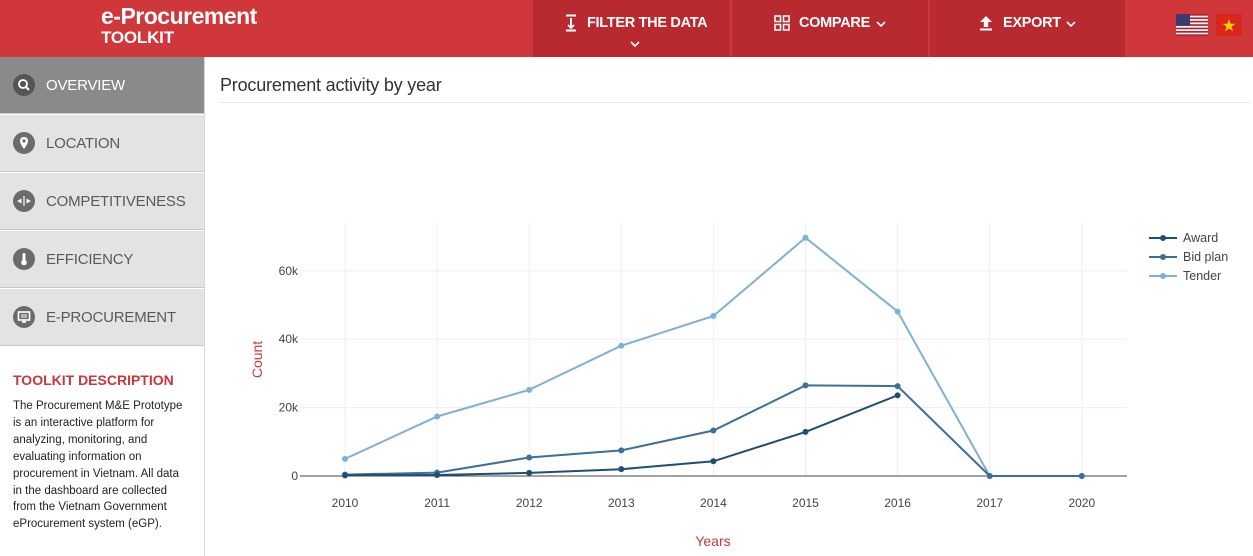  Describe the element at coordinates (257, 359) in the screenshot. I see `y-axis-title: Count` at that location.